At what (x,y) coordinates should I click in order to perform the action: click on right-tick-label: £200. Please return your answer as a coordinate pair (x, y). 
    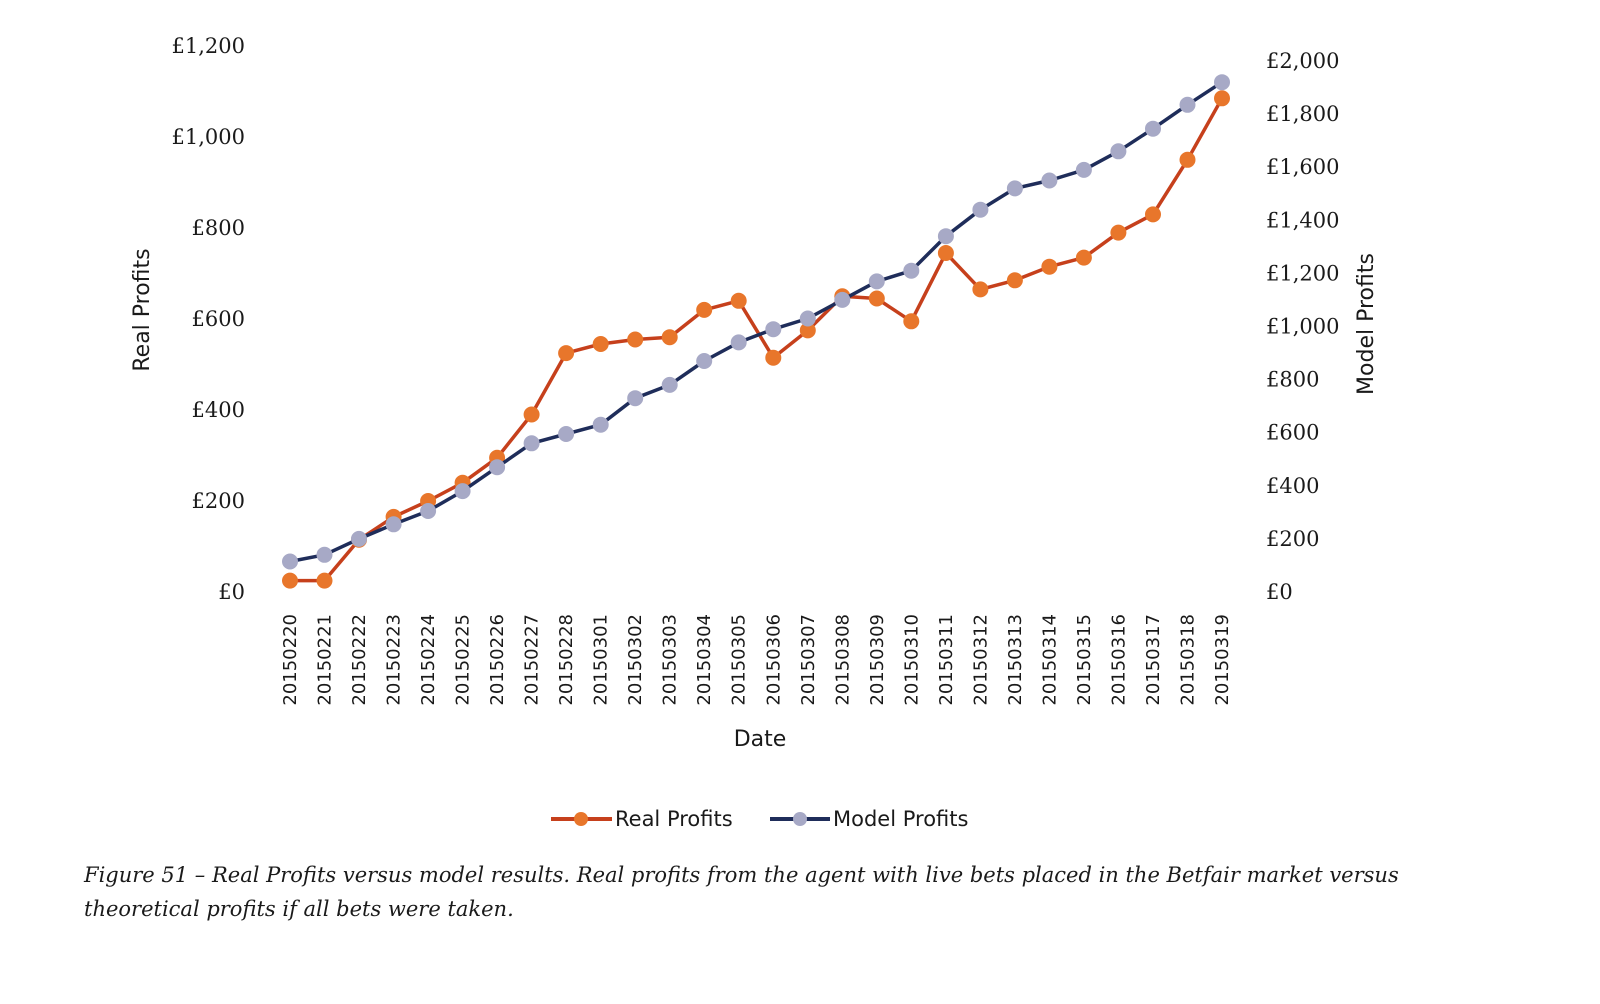
    Looking at the image, I should click on (1292, 539).